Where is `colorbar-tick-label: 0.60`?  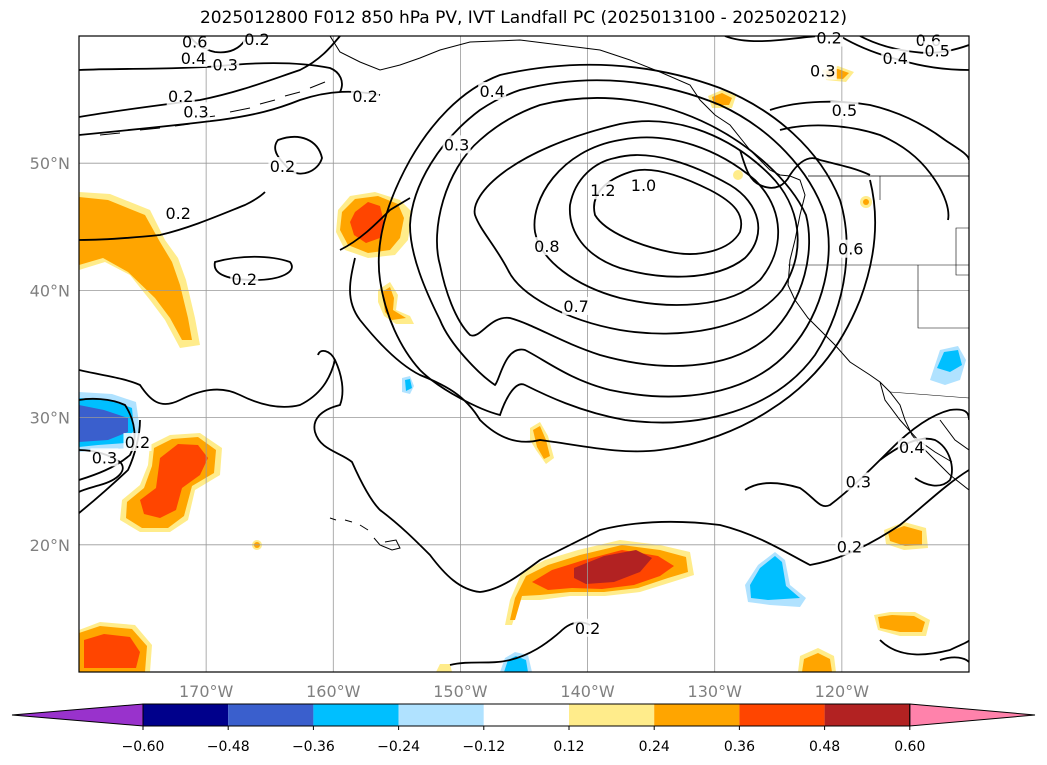
colorbar-tick-label: 0.60 is located at coordinates (909, 747).